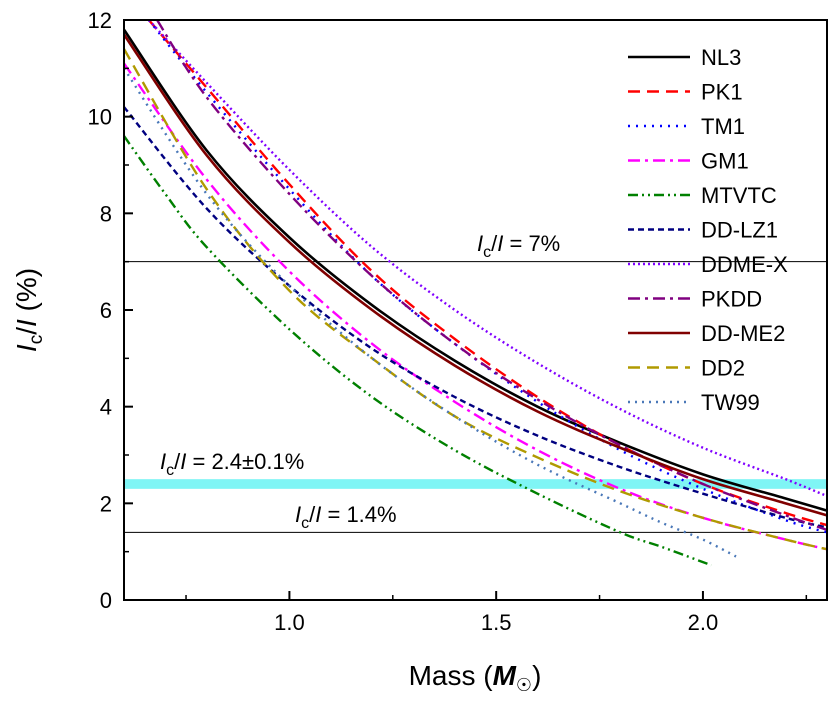 The height and width of the screenshot is (708, 830). Describe the element at coordinates (232, 464) in the screenshot. I see `annotation-band: Ic/I = 2.4±0.1%` at that location.